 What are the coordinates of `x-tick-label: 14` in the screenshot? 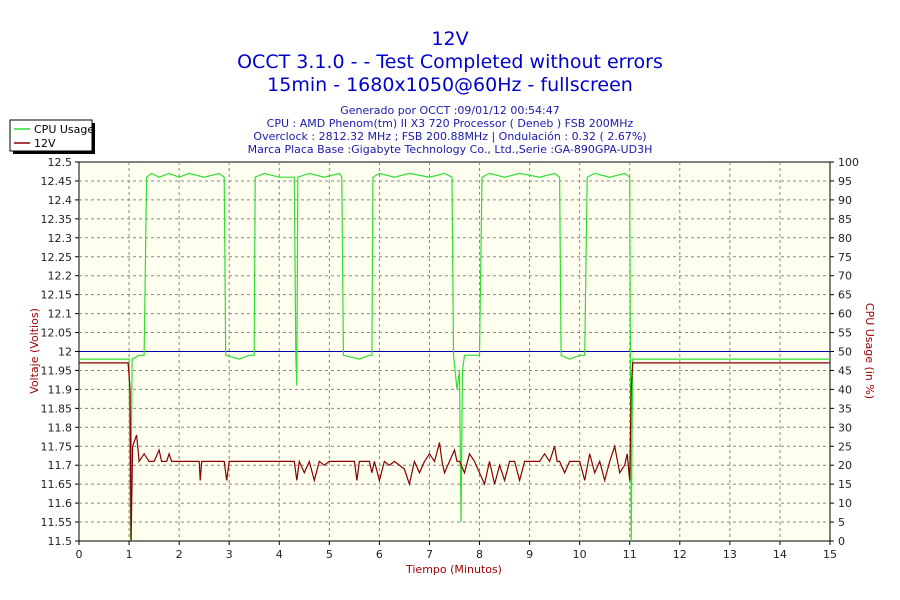 It's located at (780, 554).